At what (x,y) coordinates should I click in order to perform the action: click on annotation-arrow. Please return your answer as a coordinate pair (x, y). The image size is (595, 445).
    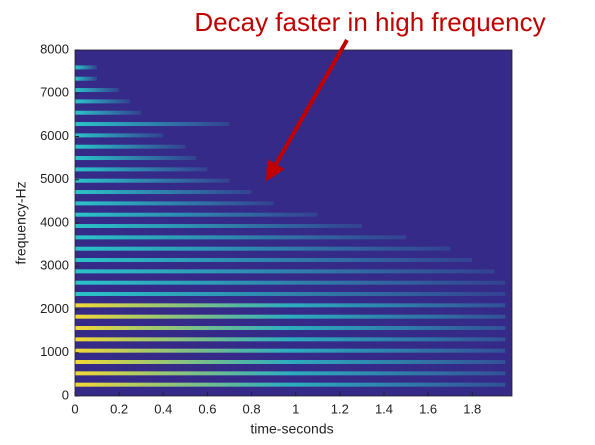
    Looking at the image, I should click on (307, 110).